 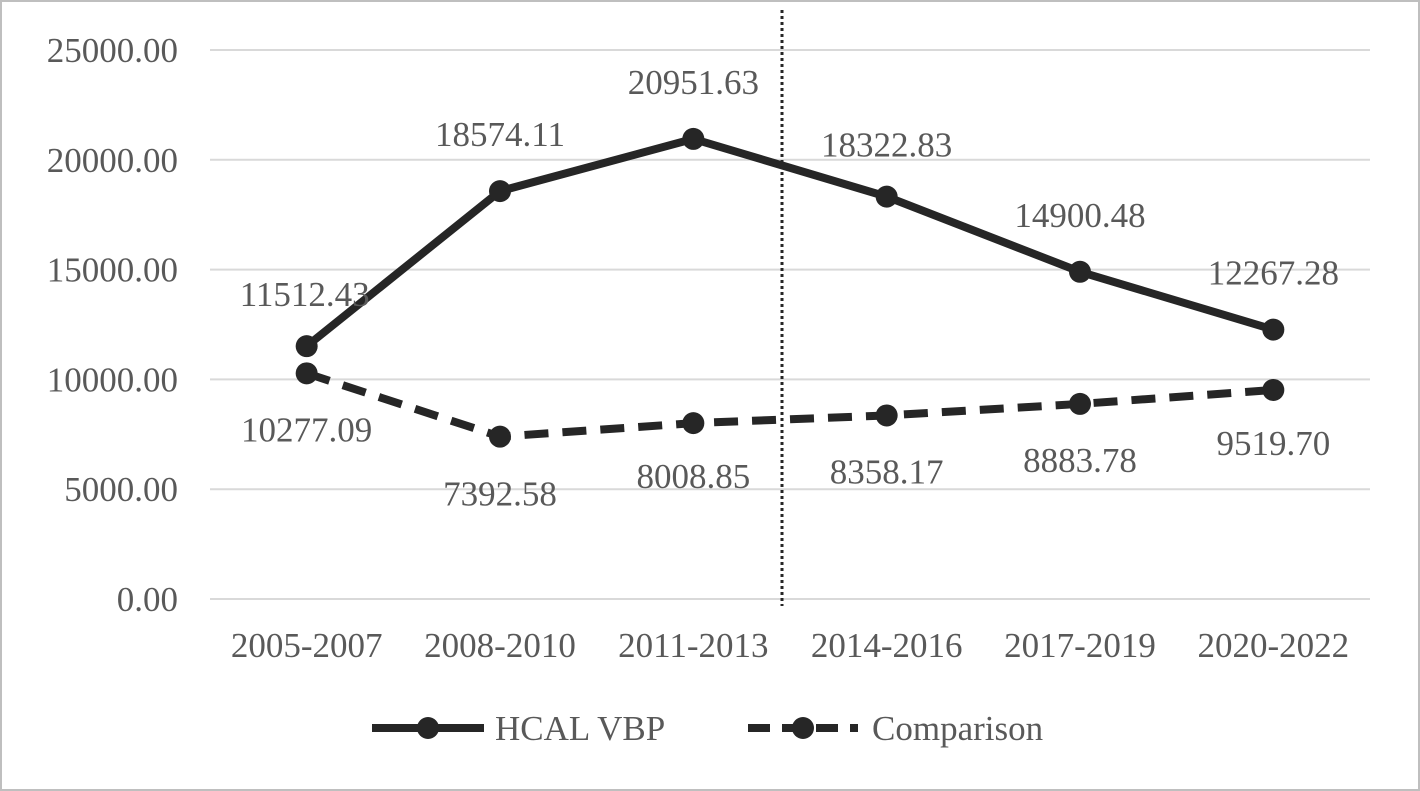 What do you see at coordinates (886, 145) in the screenshot?
I see `data-label: 18322.83` at bounding box center [886, 145].